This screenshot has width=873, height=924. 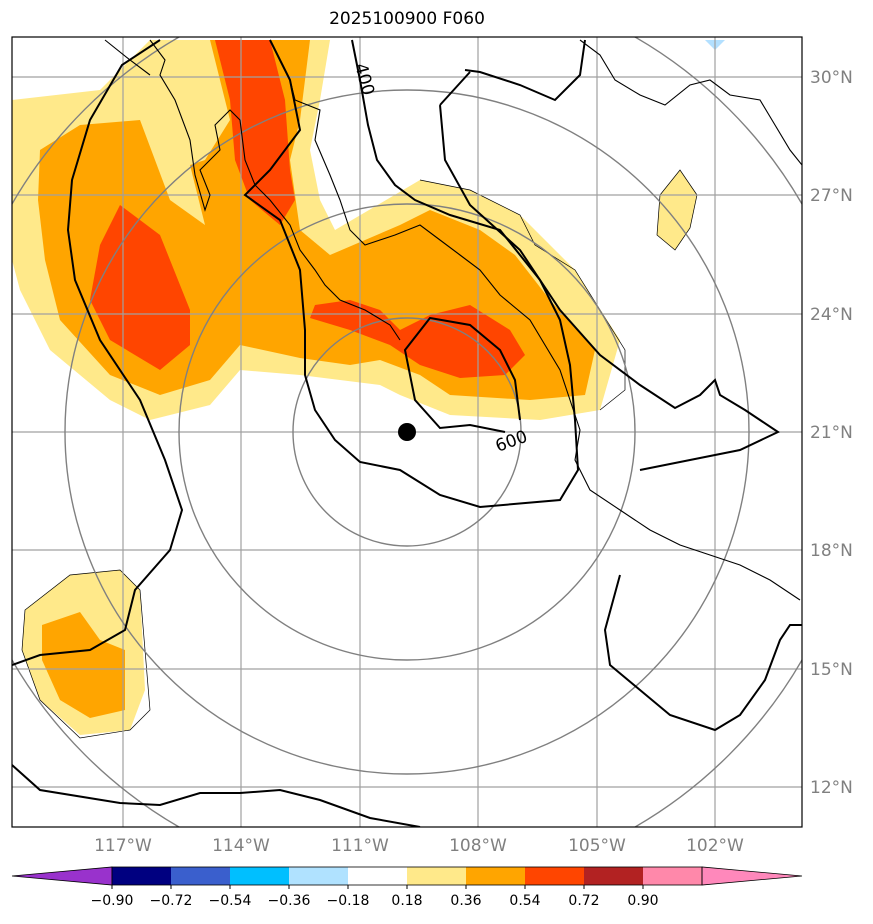 I want to click on lat-label-24: 24°N, so click(x=831, y=315).